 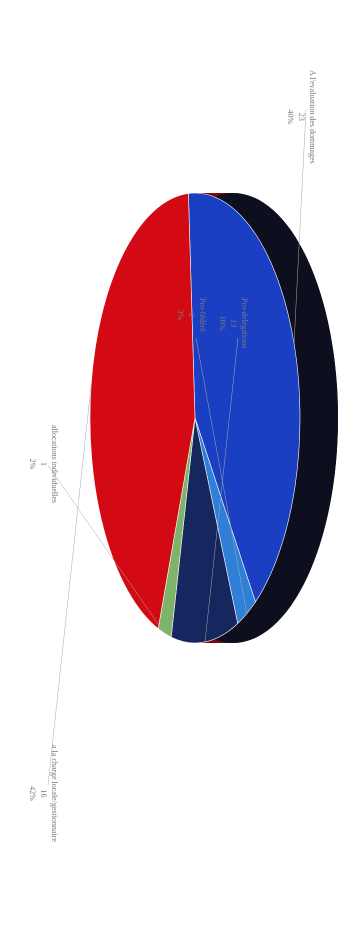 I want to click on slice-label-3-count: 1, so click(x=43, y=463).